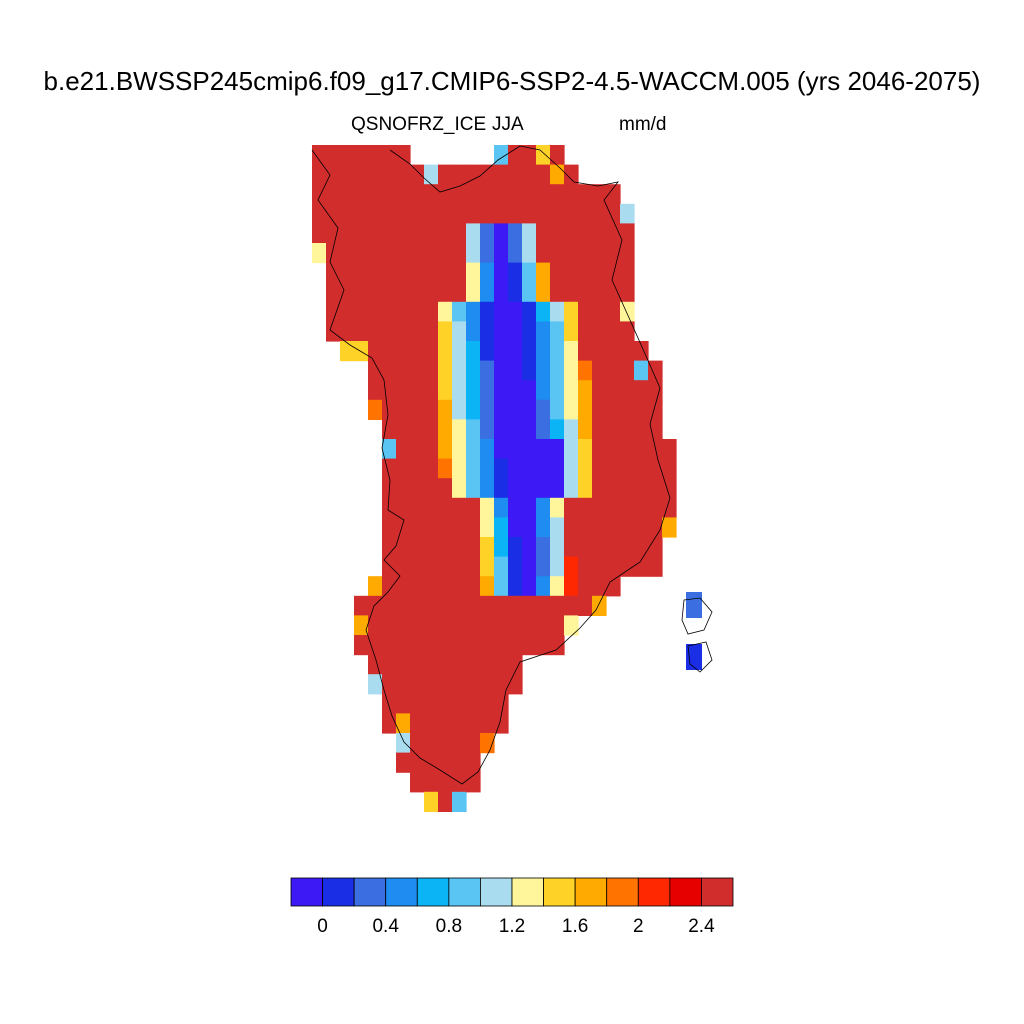 The image size is (1024, 1024). Describe the element at coordinates (449, 926) in the screenshot. I see `colorbar-tick-label: 0.8` at that location.